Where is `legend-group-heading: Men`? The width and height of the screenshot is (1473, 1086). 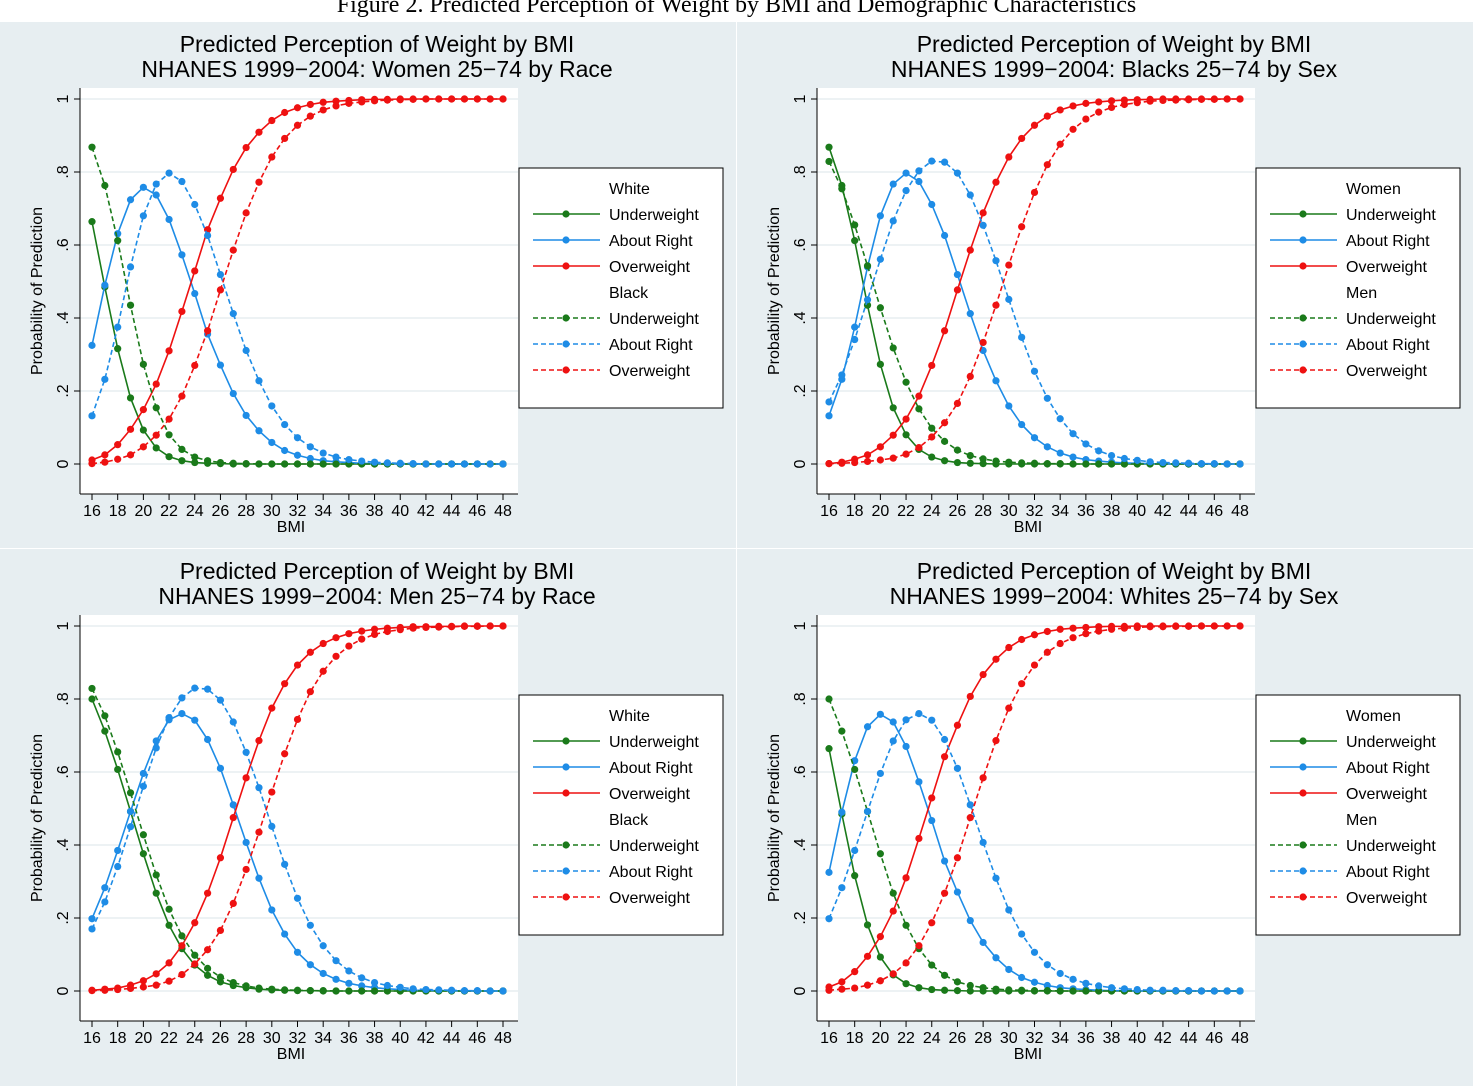
legend-group-heading: Men is located at coordinates (1361, 820).